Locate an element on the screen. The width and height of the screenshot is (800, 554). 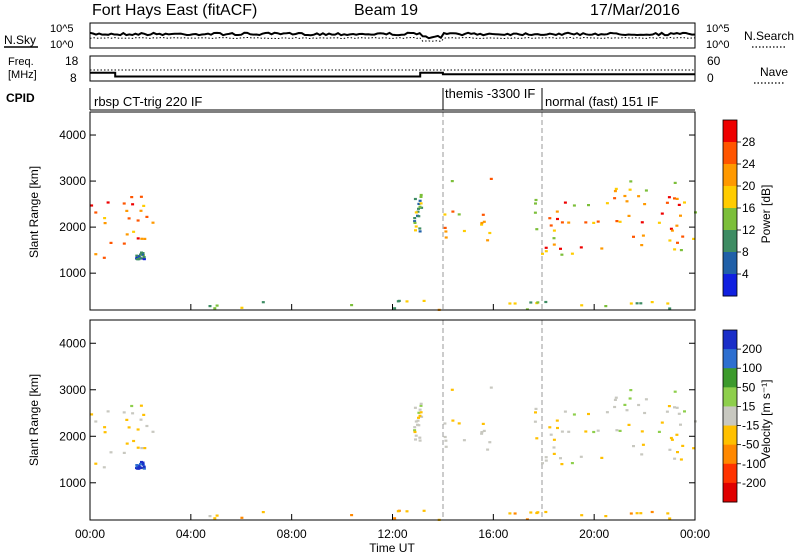
x-tick-label: 08:00 is located at coordinates (292, 534).